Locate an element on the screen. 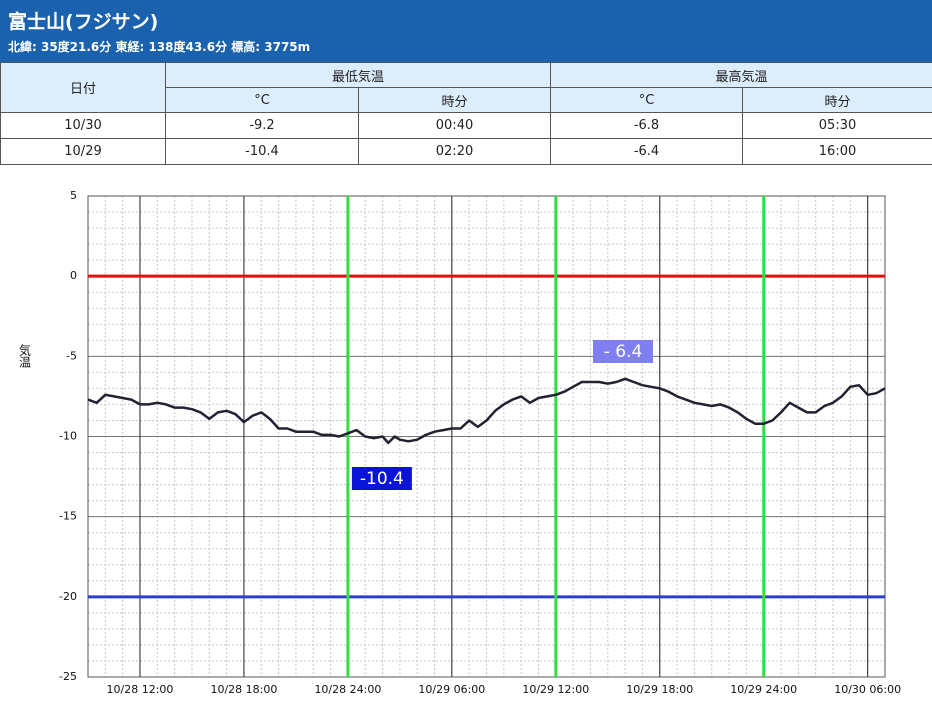  temperature-line is located at coordinates (486, 411).